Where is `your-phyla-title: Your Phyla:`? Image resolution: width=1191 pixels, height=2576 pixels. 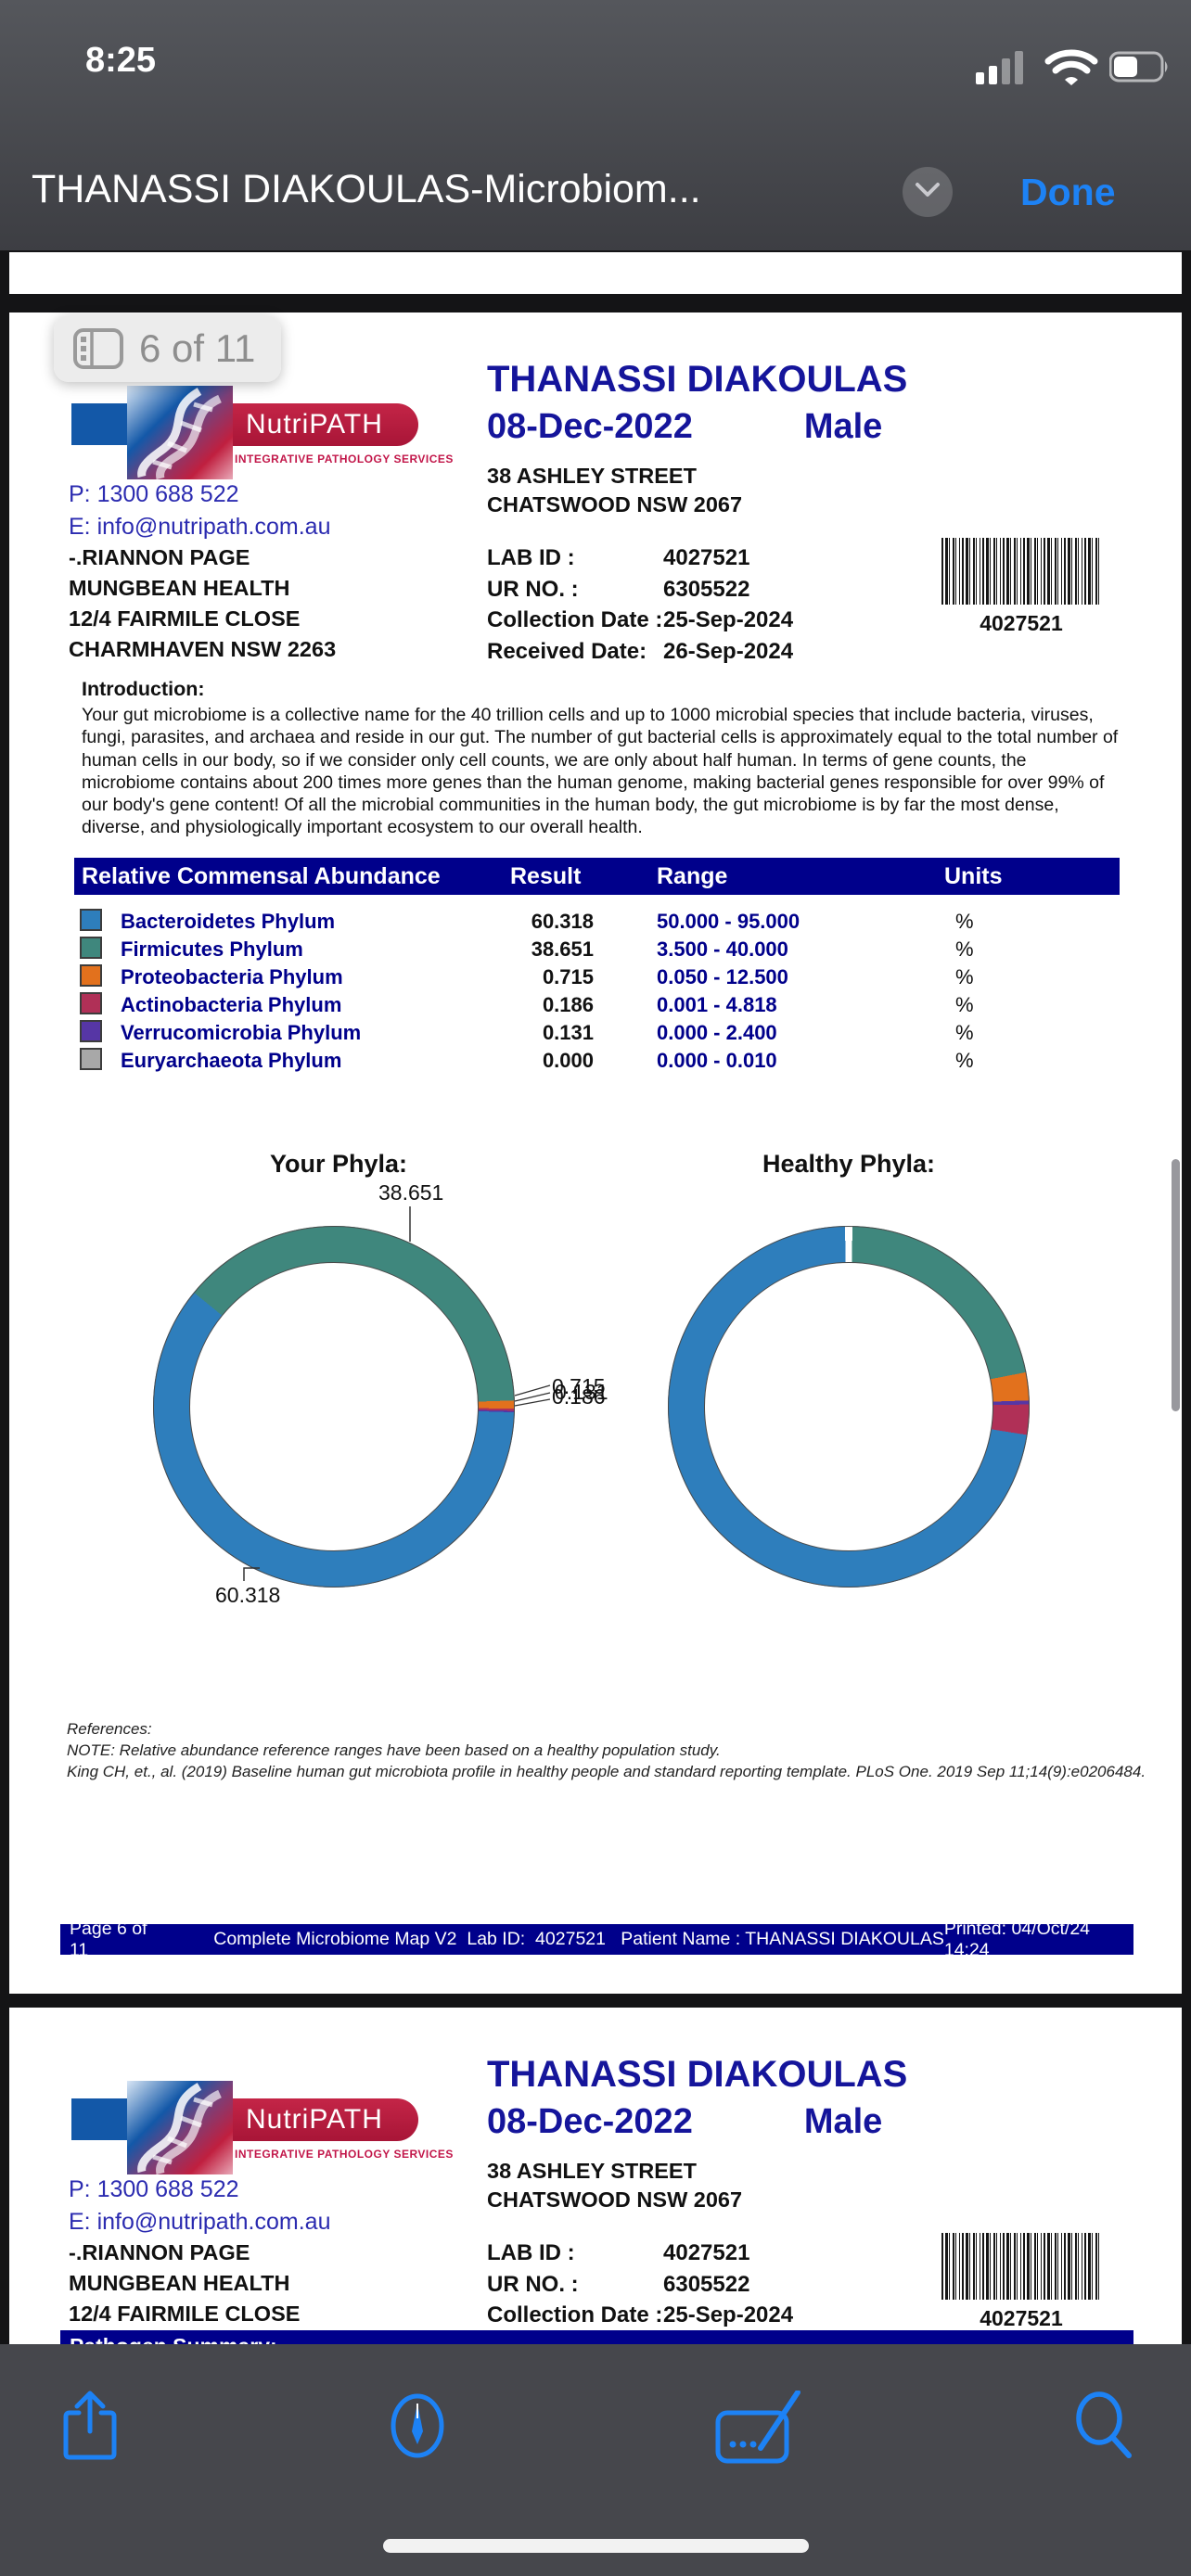 your-phyla-title: Your Phyla: is located at coordinates (338, 1164).